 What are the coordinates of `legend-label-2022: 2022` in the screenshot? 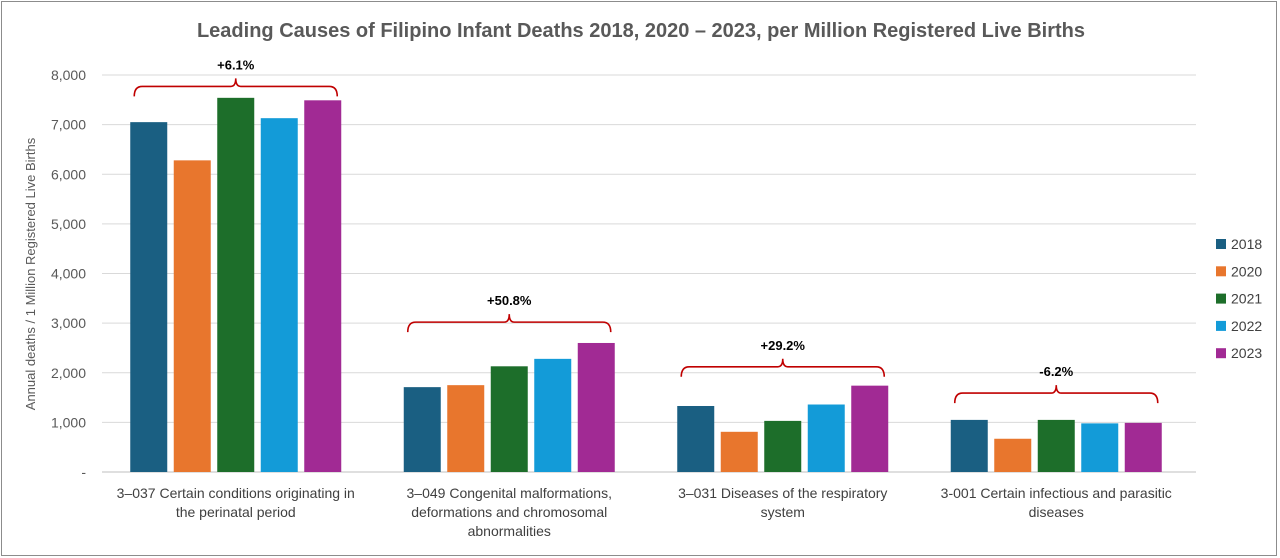 It's located at (1246, 326).